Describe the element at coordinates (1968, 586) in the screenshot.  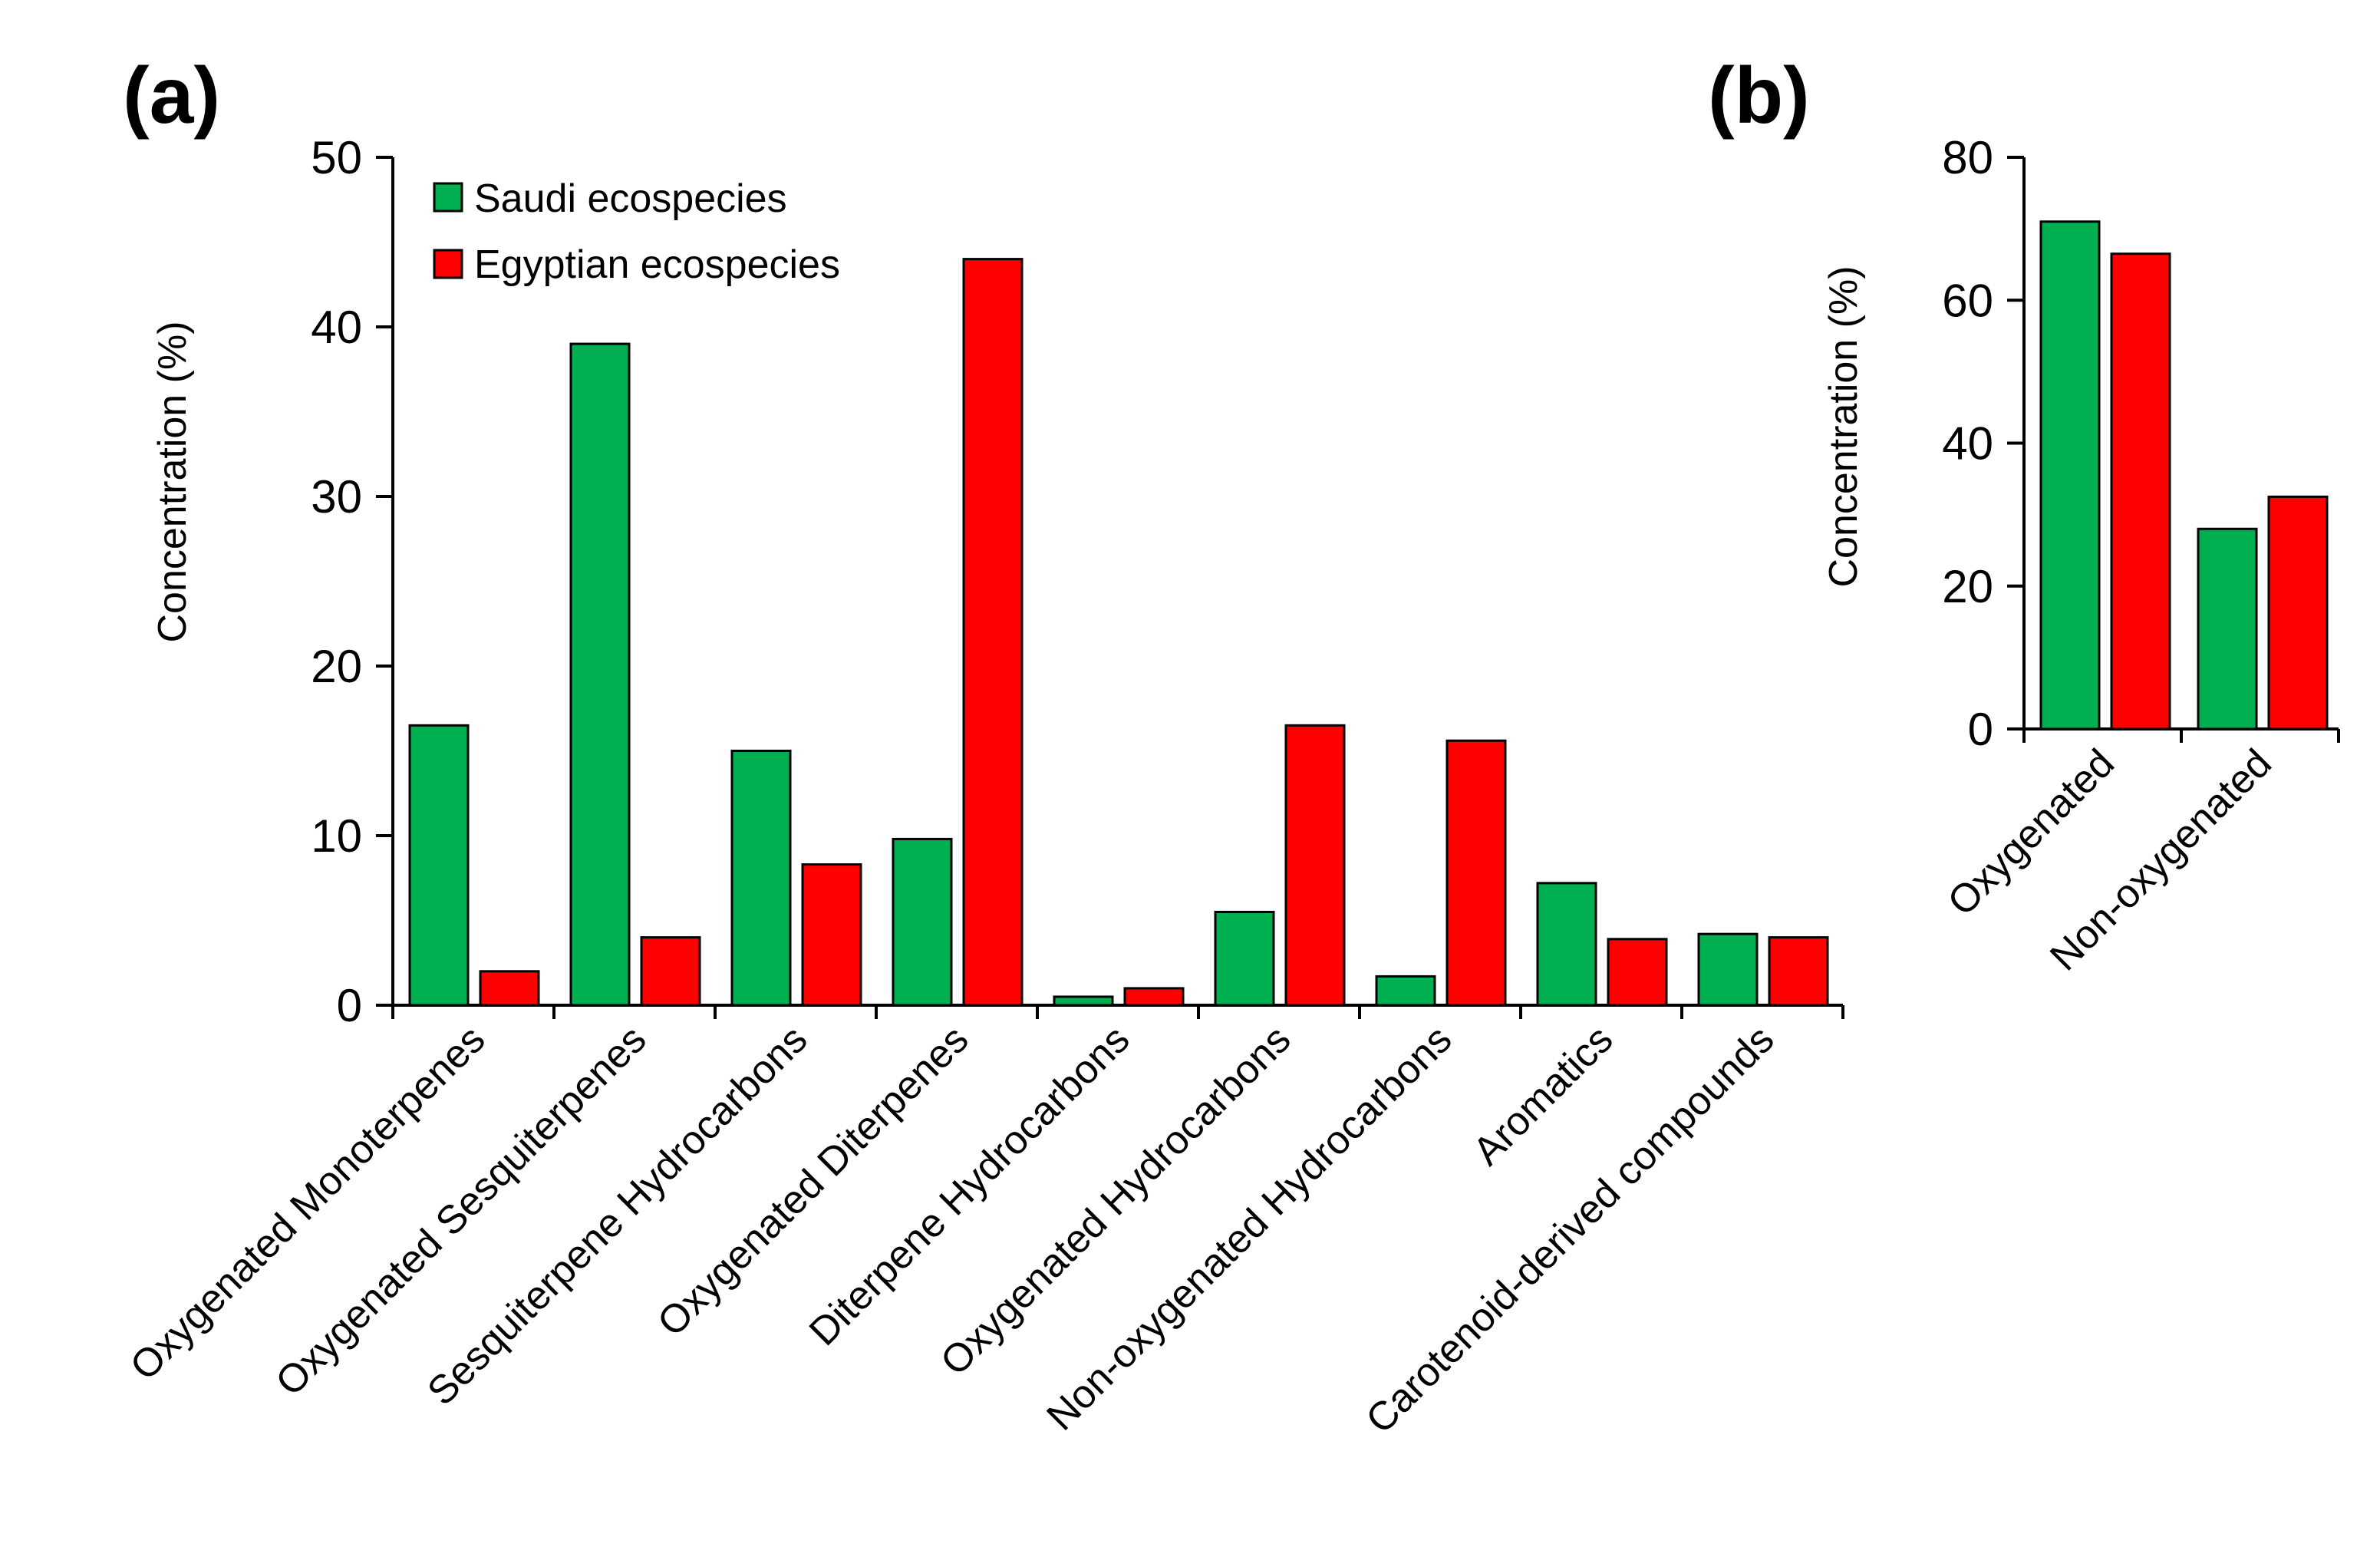
I see `panel-b-y-tick-label: 20` at that location.